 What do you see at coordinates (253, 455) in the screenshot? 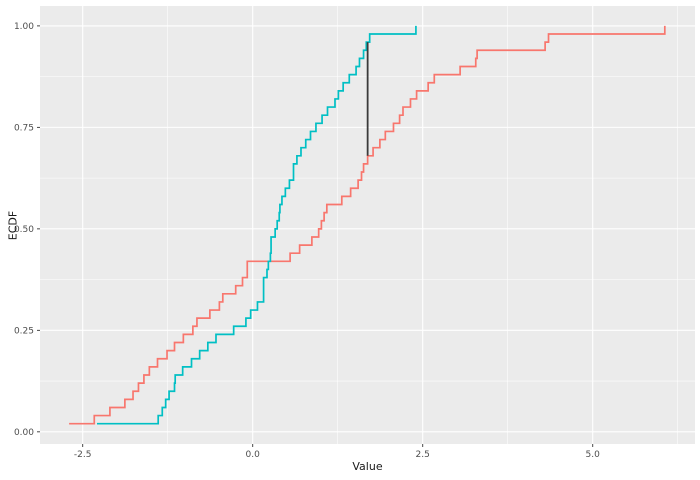
I see `x-tick-label: 0.0` at bounding box center [253, 455].